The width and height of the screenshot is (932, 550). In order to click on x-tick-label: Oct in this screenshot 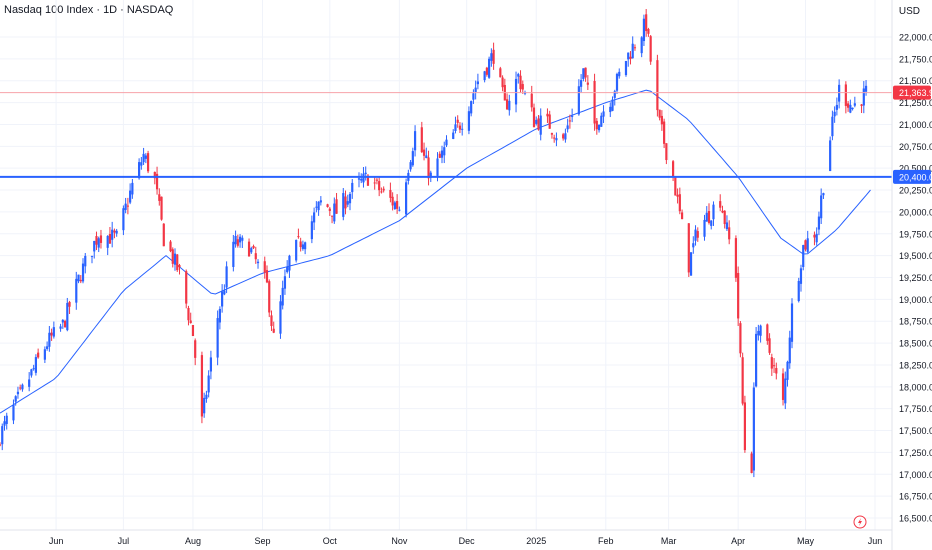, I will do `click(330, 541)`.